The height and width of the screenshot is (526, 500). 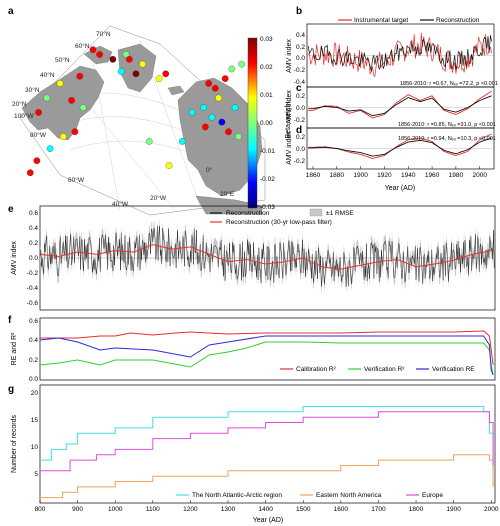 I want to click on c-ytick: 0.2, so click(x=300, y=96).